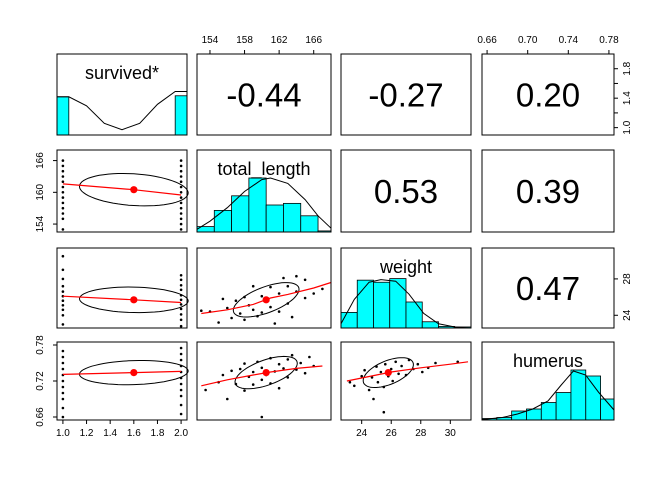  Describe the element at coordinates (87, 433) in the screenshot. I see `x-tick-label: 1.2` at that location.